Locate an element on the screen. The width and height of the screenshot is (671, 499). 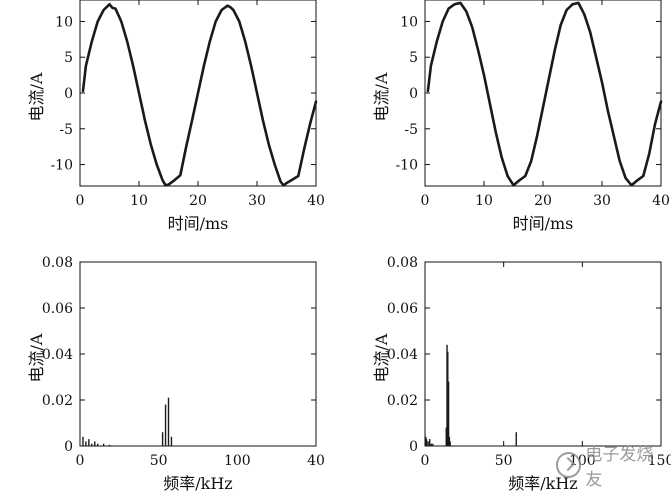
watermark-text: 电子发烧友 is located at coordinates (619, 467).